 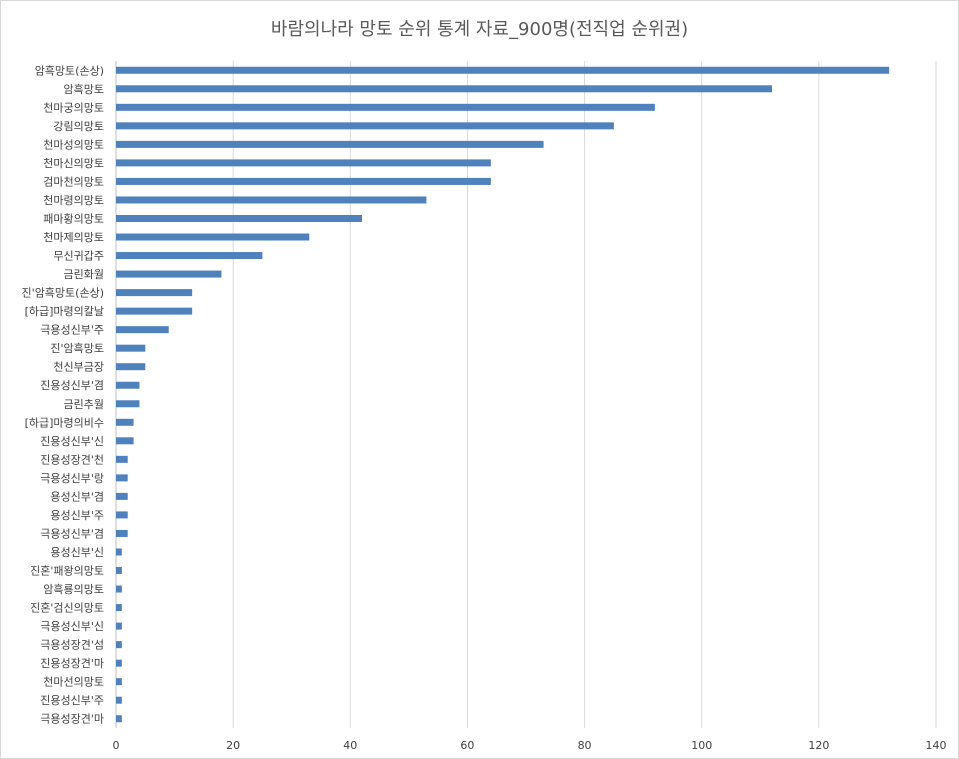 I want to click on x-tick-label: 60, so click(x=467, y=745).